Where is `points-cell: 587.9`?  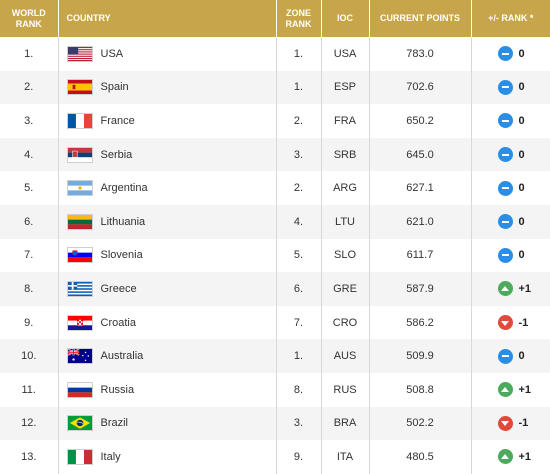
points-cell: 587.9 is located at coordinates (420, 289).